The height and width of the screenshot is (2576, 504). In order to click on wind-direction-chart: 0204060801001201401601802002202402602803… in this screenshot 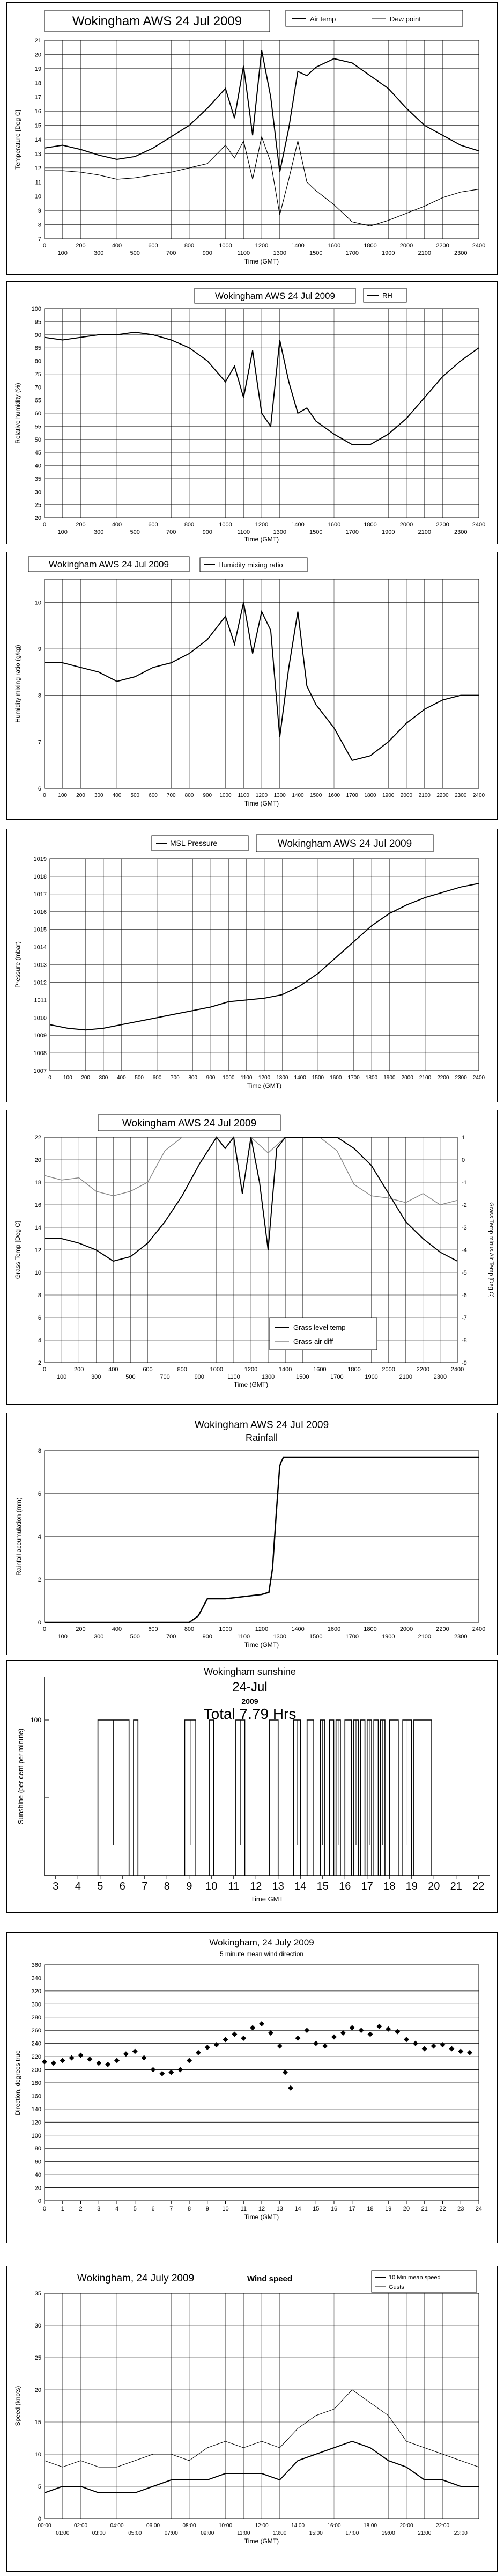, I will do `click(248, 2079)`.